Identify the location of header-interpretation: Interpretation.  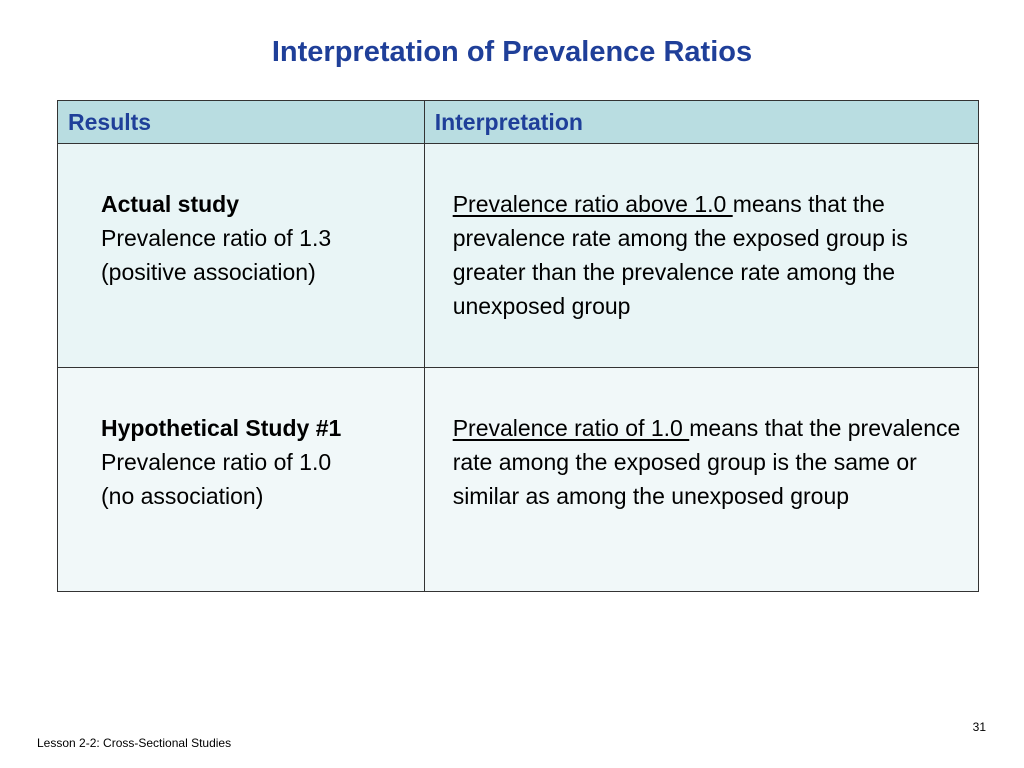
(701, 122).